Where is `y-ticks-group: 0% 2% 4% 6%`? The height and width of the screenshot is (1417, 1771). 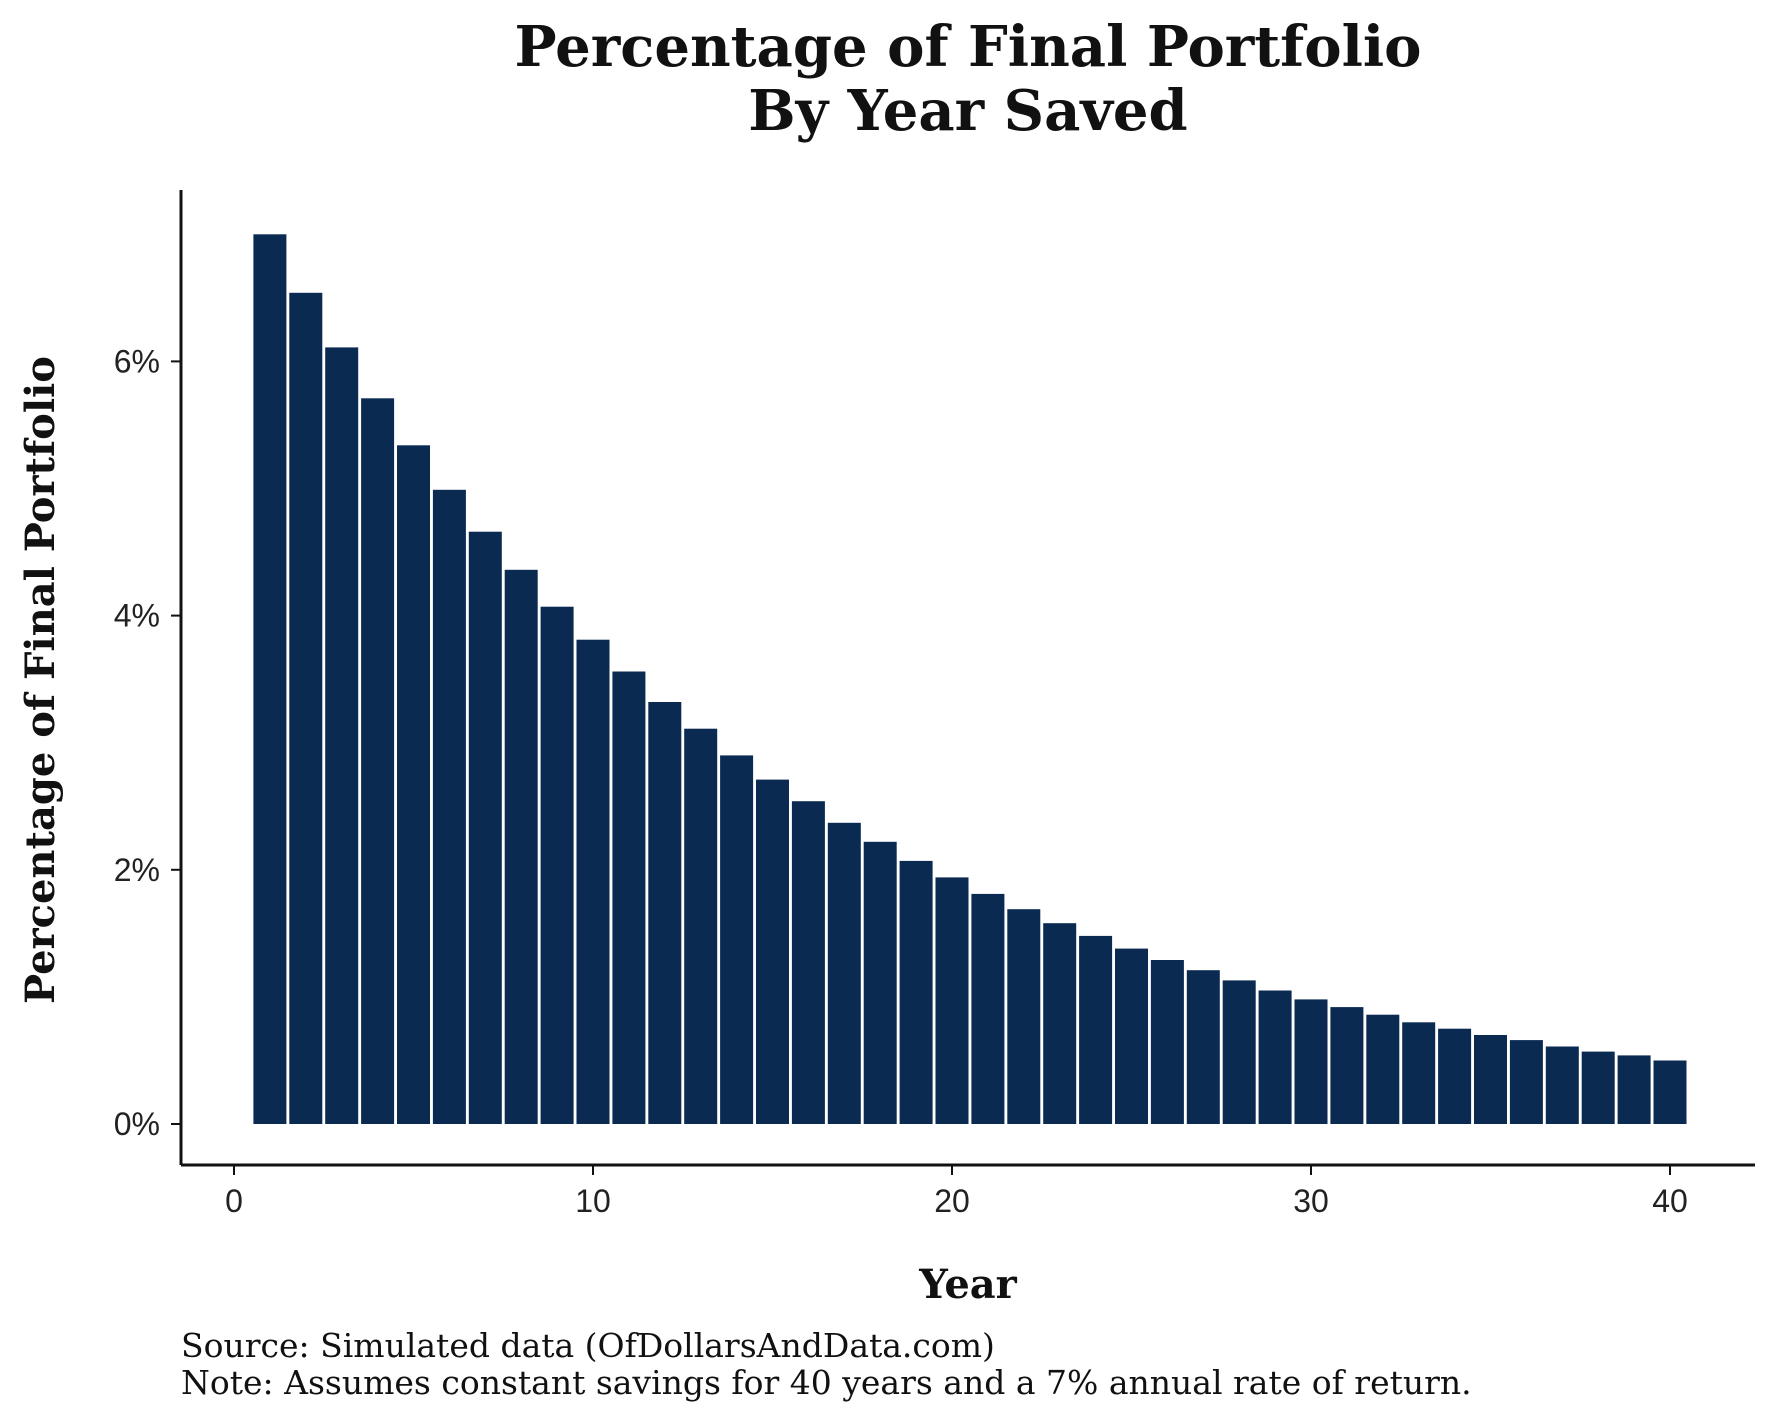
y-ticks-group: 0% 2% 4% 6% is located at coordinates (147, 742).